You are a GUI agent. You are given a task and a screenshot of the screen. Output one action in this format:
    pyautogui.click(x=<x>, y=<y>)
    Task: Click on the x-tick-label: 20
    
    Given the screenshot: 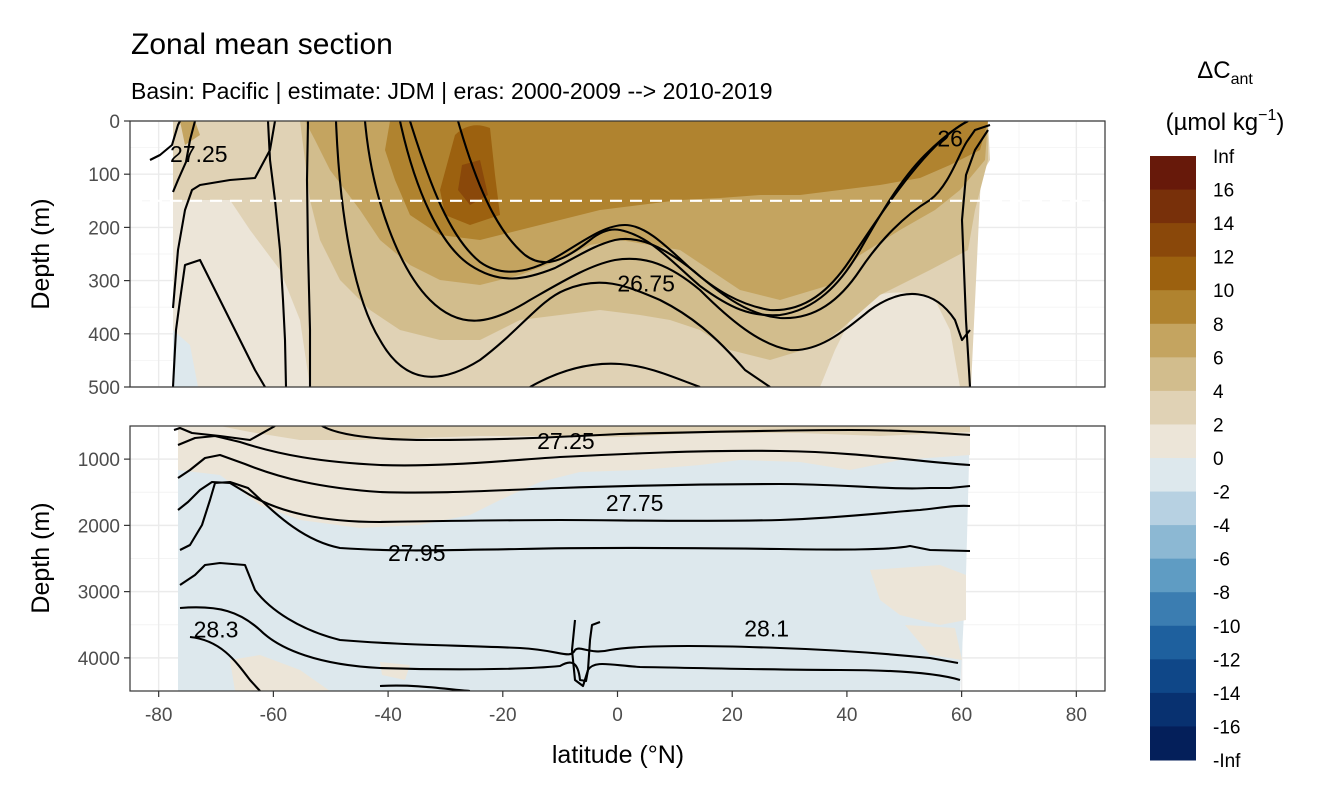 What is the action you would take?
    pyautogui.click(x=732, y=715)
    